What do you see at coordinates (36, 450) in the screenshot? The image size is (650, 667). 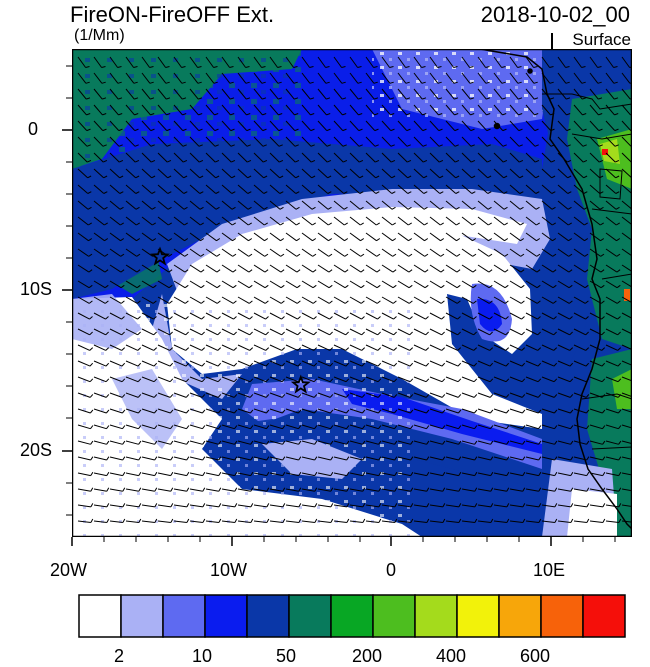 I see `lat-label-20s: 20S` at bounding box center [36, 450].